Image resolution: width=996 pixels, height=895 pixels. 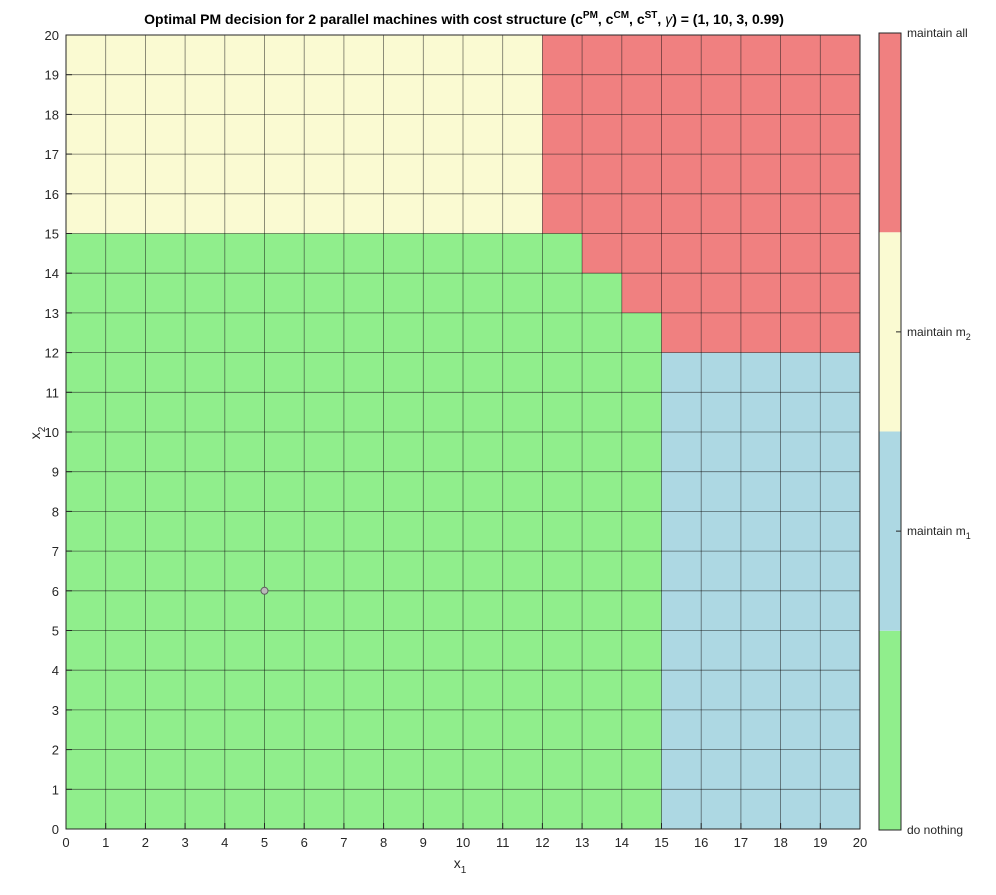 I want to click on y-tick-label: 8, so click(x=55, y=511).